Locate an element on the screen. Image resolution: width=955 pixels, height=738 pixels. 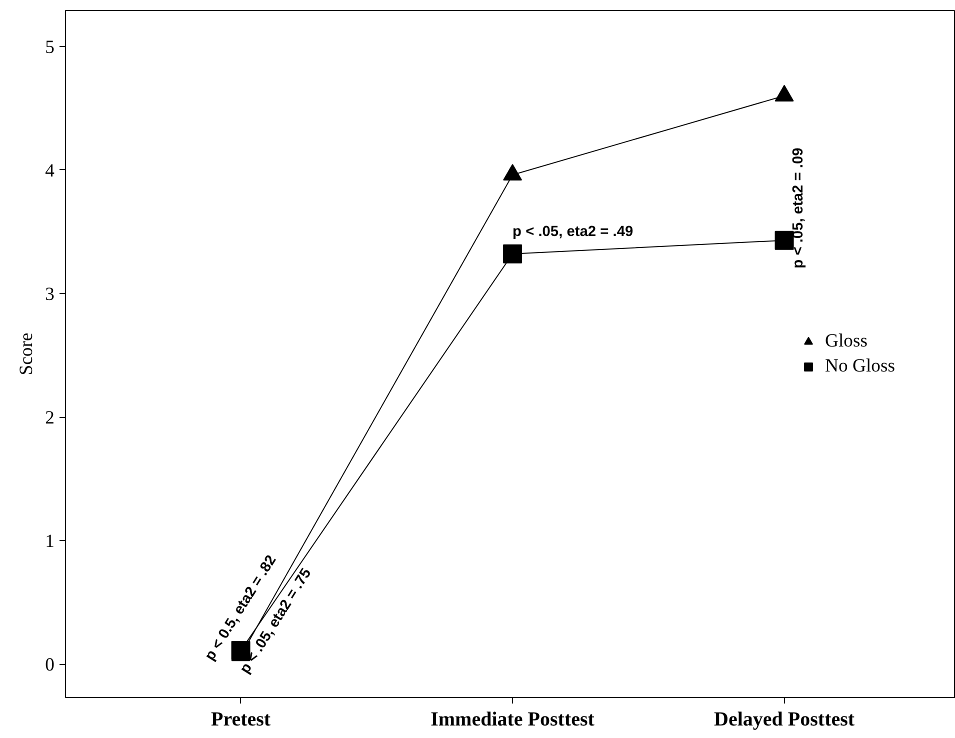
y-tick-label: 0 is located at coordinates (49, 665).